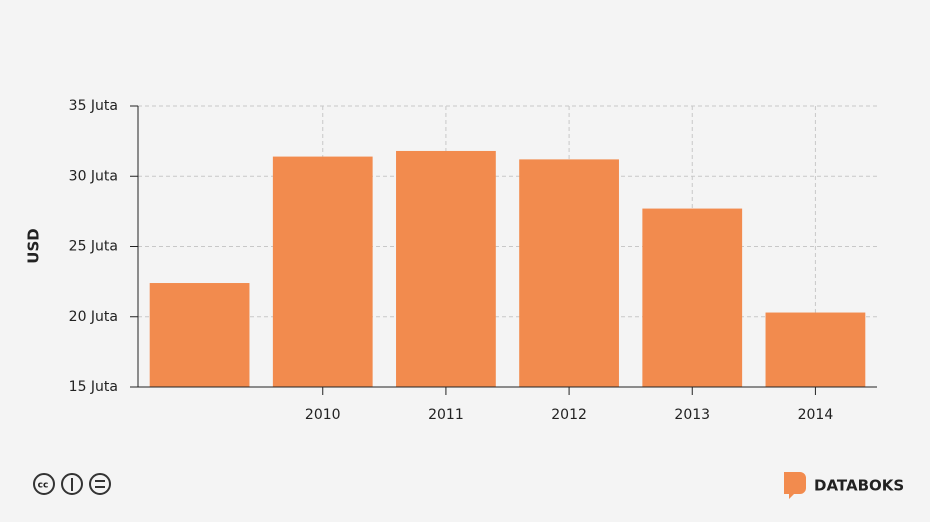  I want to click on x-tick-label: 2011, so click(446, 415).